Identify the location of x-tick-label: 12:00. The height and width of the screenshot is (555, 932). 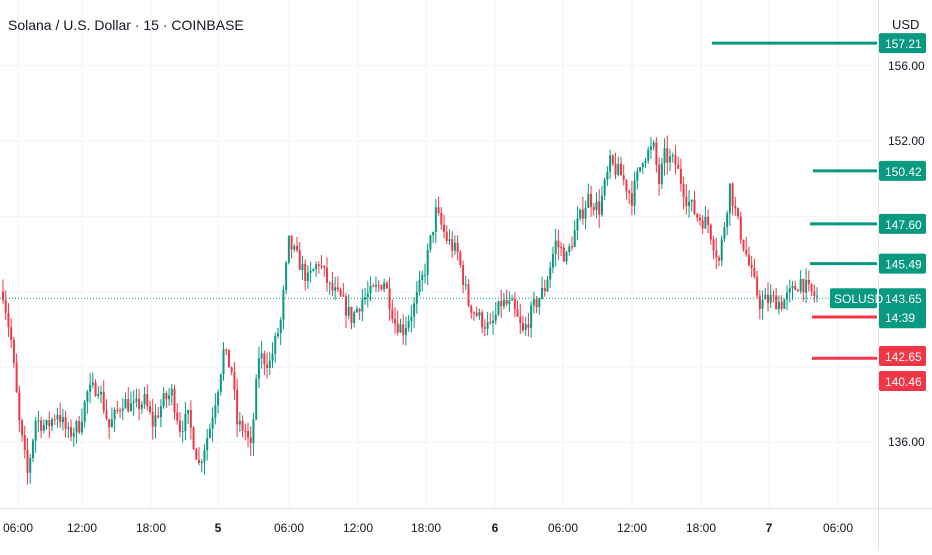
(358, 528).